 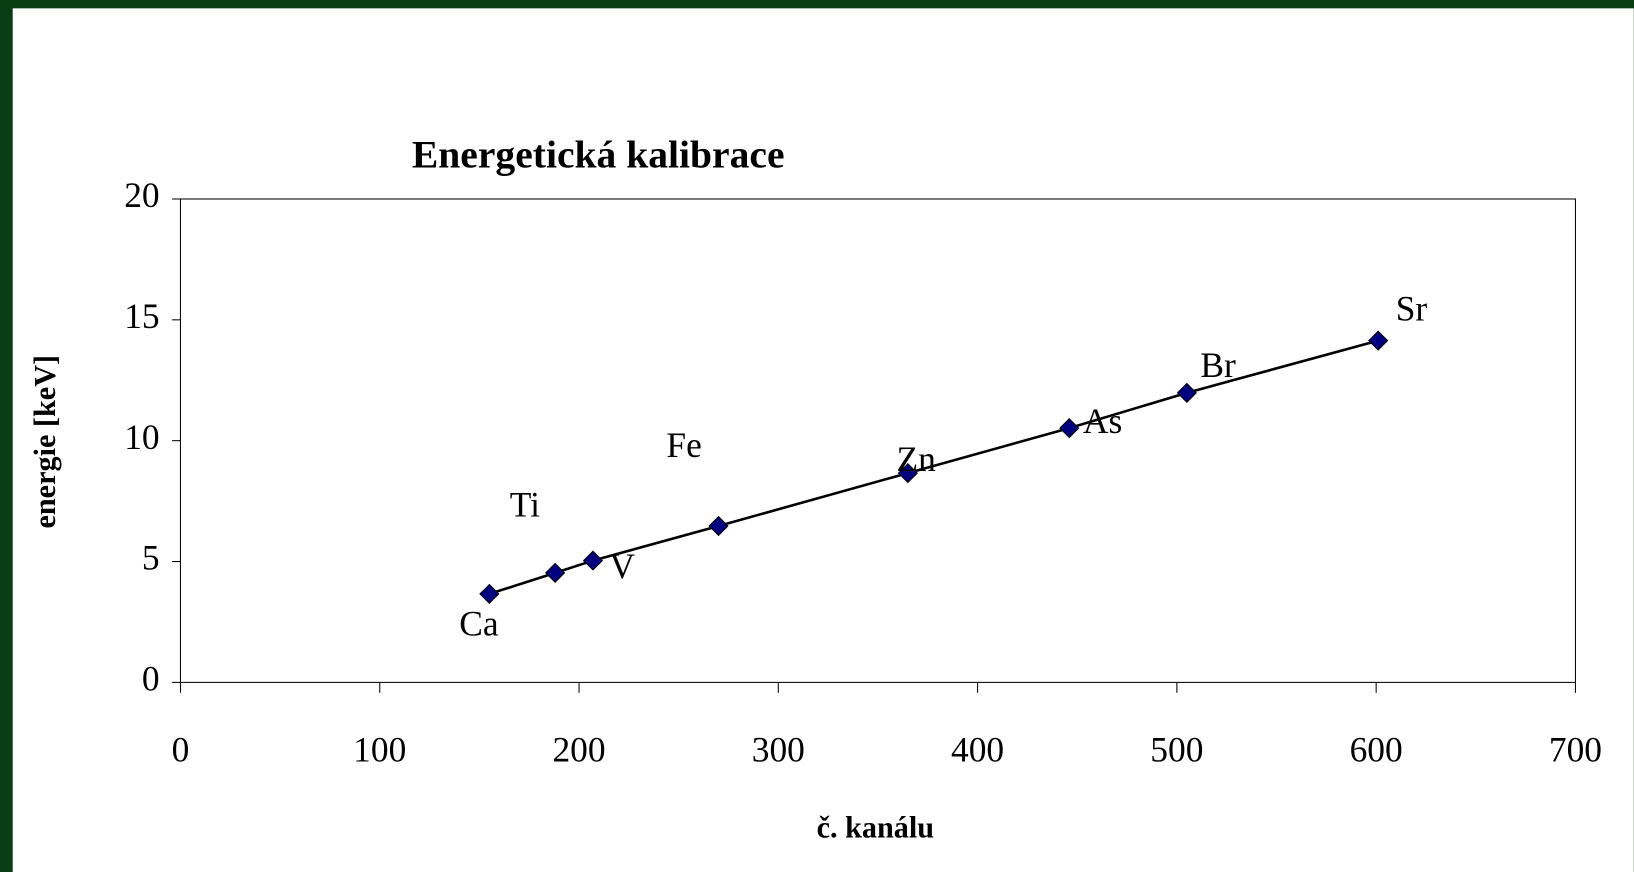 I want to click on point-label: Ca, so click(x=479, y=623).